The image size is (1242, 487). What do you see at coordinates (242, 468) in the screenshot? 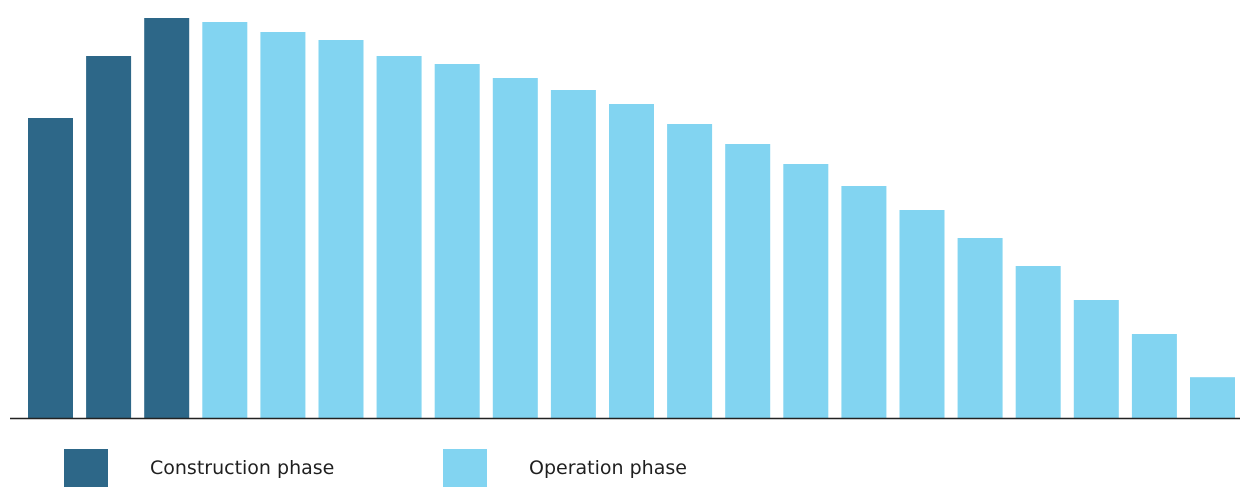
I see `legend-label-construction: Construction phase` at bounding box center [242, 468].